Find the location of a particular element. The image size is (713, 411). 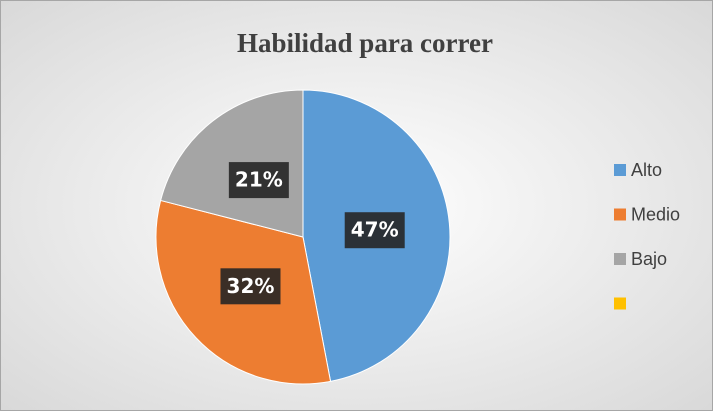

data-label: 32% is located at coordinates (251, 286).